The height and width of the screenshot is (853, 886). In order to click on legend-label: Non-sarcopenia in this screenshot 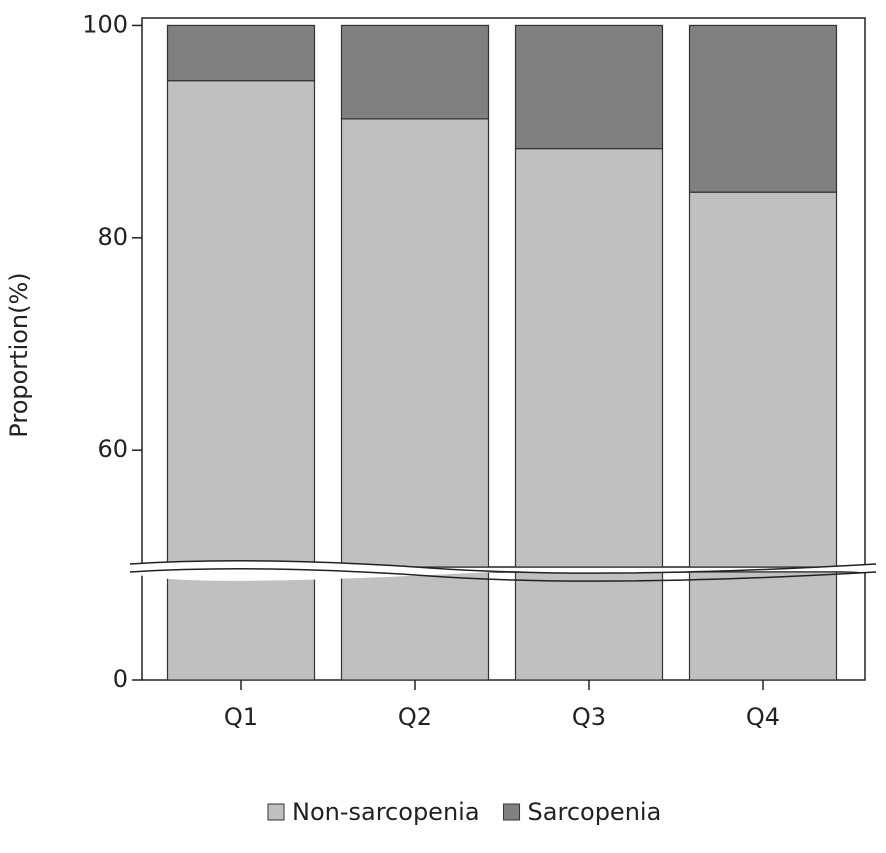, I will do `click(386, 812)`.